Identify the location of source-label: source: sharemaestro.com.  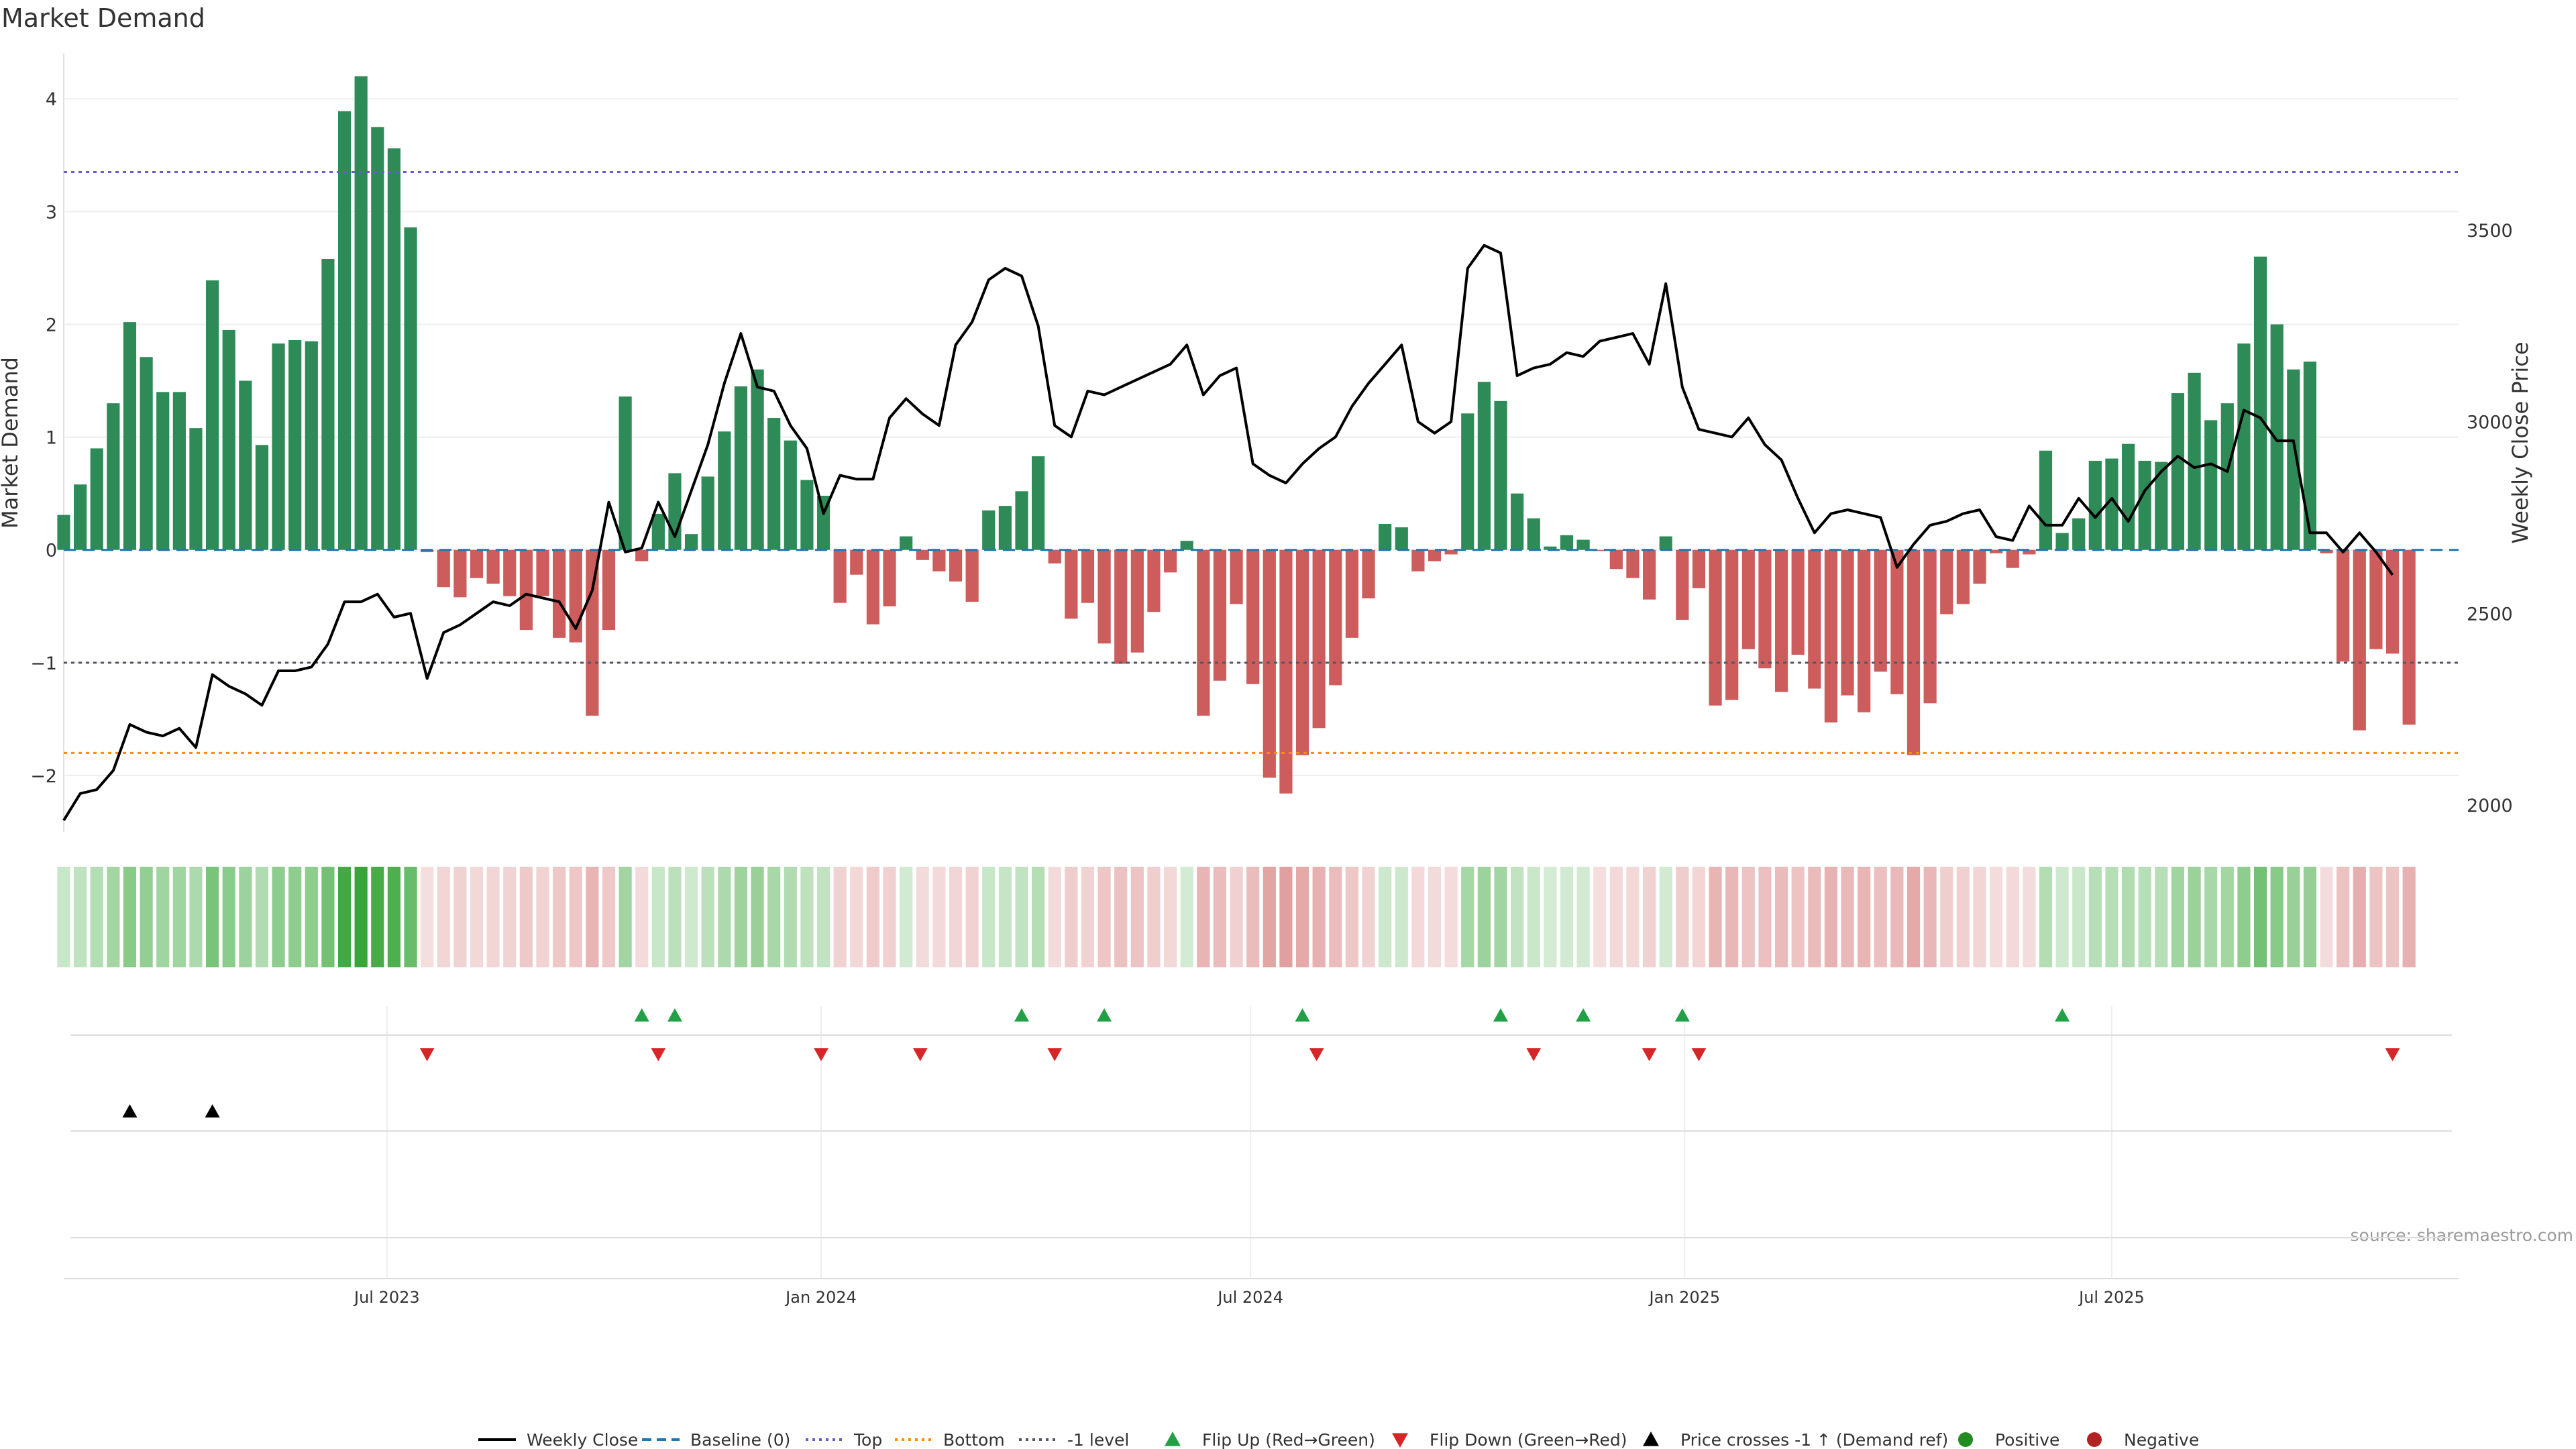
(2462, 1235).